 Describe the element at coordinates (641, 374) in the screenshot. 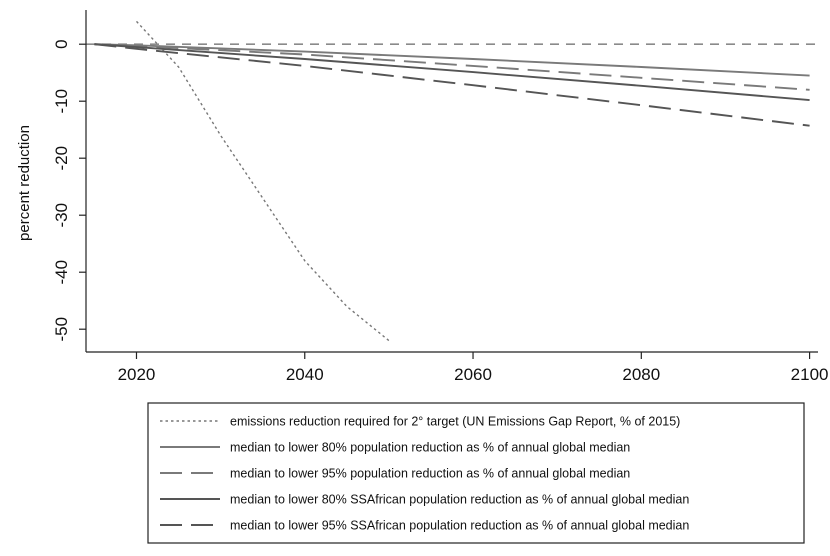

I see `x-tick-label: 2080` at that location.